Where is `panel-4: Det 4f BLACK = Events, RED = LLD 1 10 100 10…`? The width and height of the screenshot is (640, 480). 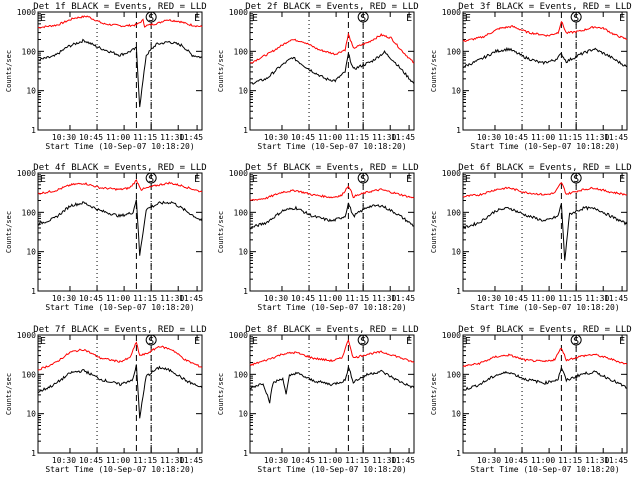
panel-4: Det 4f BLACK = Events, RED = LLD 1 10 100 10… is located at coordinates (106, 237).